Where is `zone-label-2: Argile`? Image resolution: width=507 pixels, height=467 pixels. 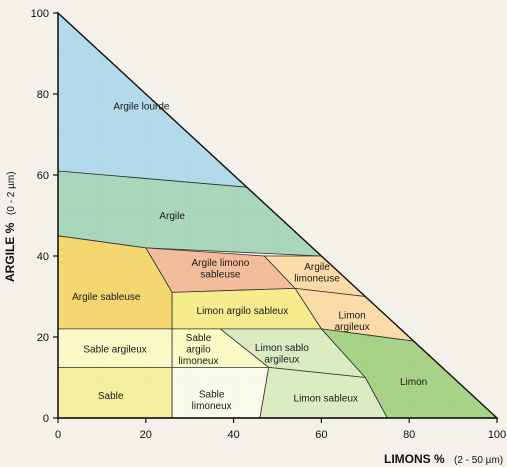 zone-label-2: Argile is located at coordinates (172, 216).